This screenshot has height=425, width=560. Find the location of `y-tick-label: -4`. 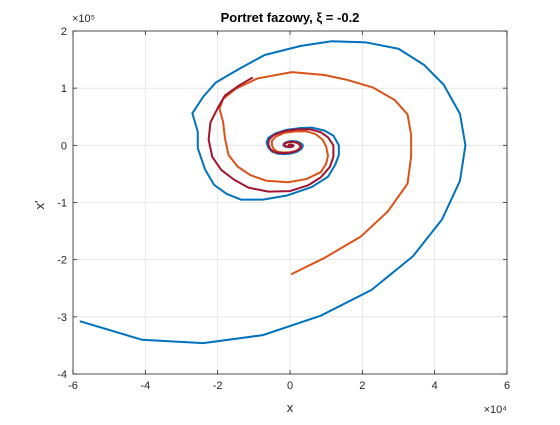

y-tick-label: -4 is located at coordinates (62, 375).